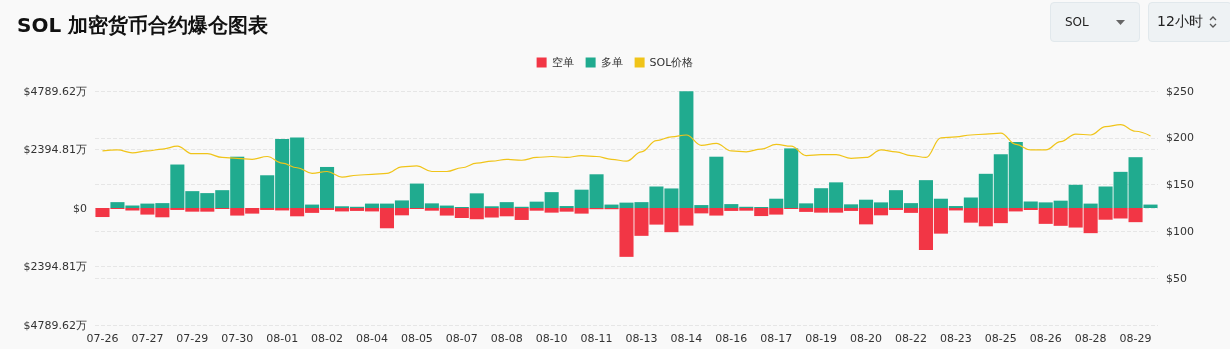 The width and height of the screenshot is (1230, 349). I want to click on x-tick-label: 07-27, so click(147, 338).